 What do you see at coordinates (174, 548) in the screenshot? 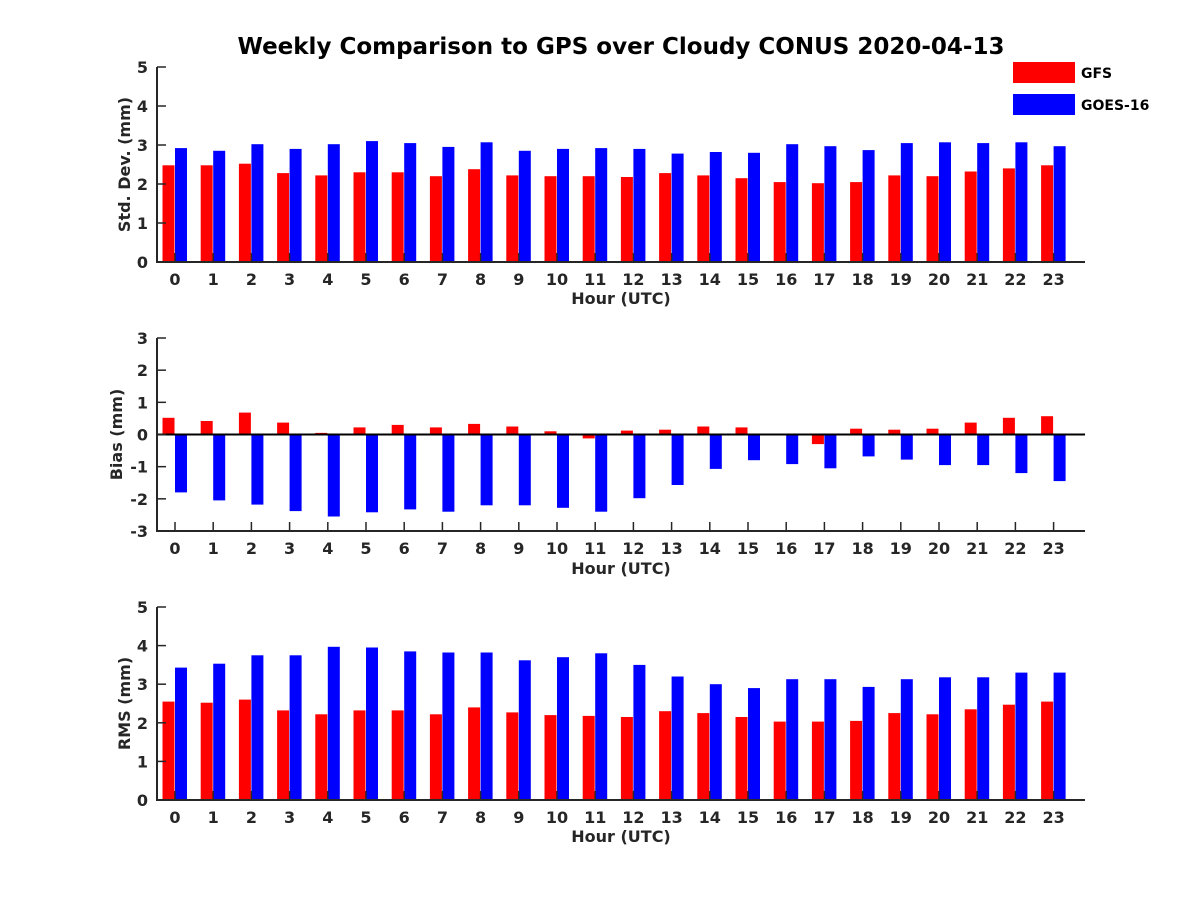
I see `x-tick-label-bias: 0` at bounding box center [174, 548].